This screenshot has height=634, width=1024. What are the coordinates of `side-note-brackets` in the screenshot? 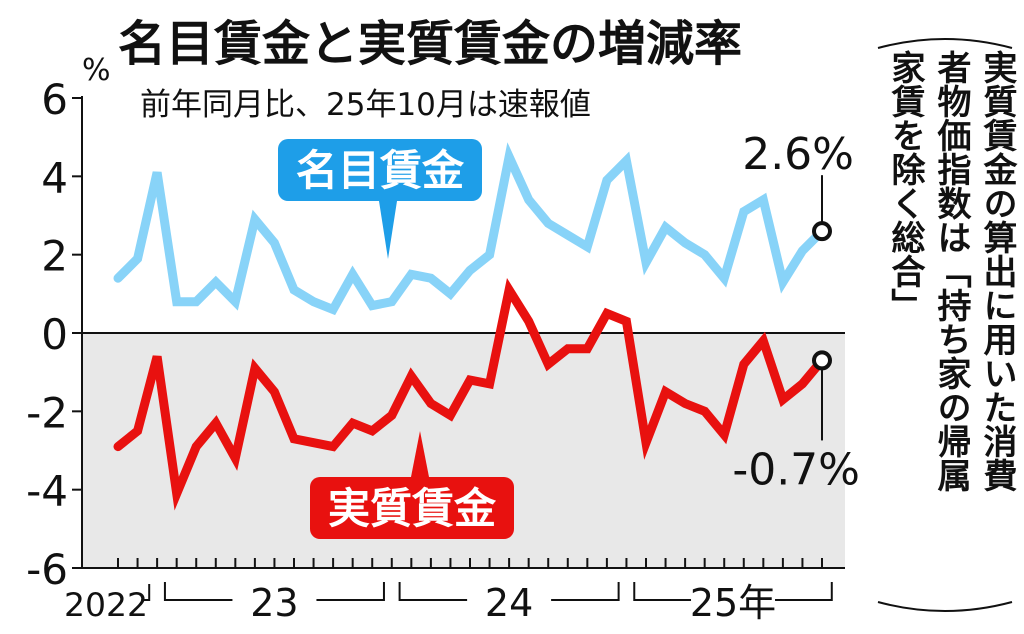 It's located at (945, 325).